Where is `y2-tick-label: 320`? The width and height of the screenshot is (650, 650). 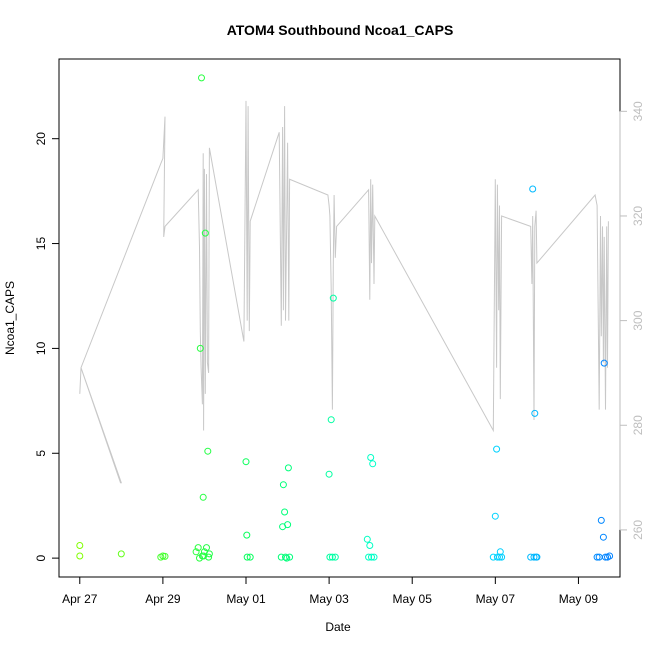
y2-tick-label: 320 is located at coordinates (638, 216).